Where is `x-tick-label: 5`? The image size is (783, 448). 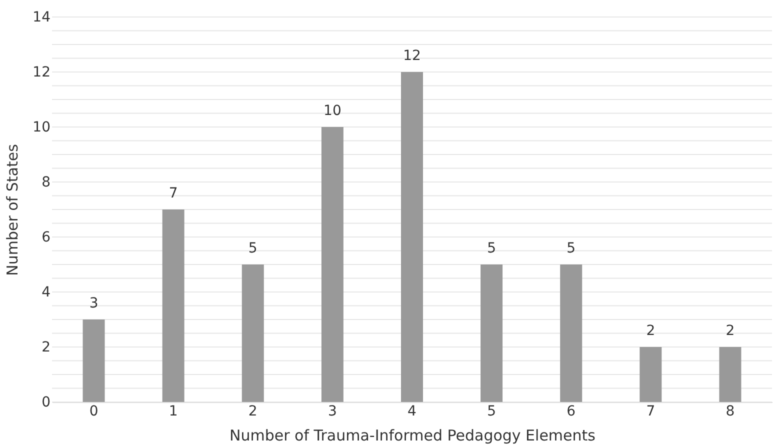
x-tick-label: 5 is located at coordinates (491, 412).